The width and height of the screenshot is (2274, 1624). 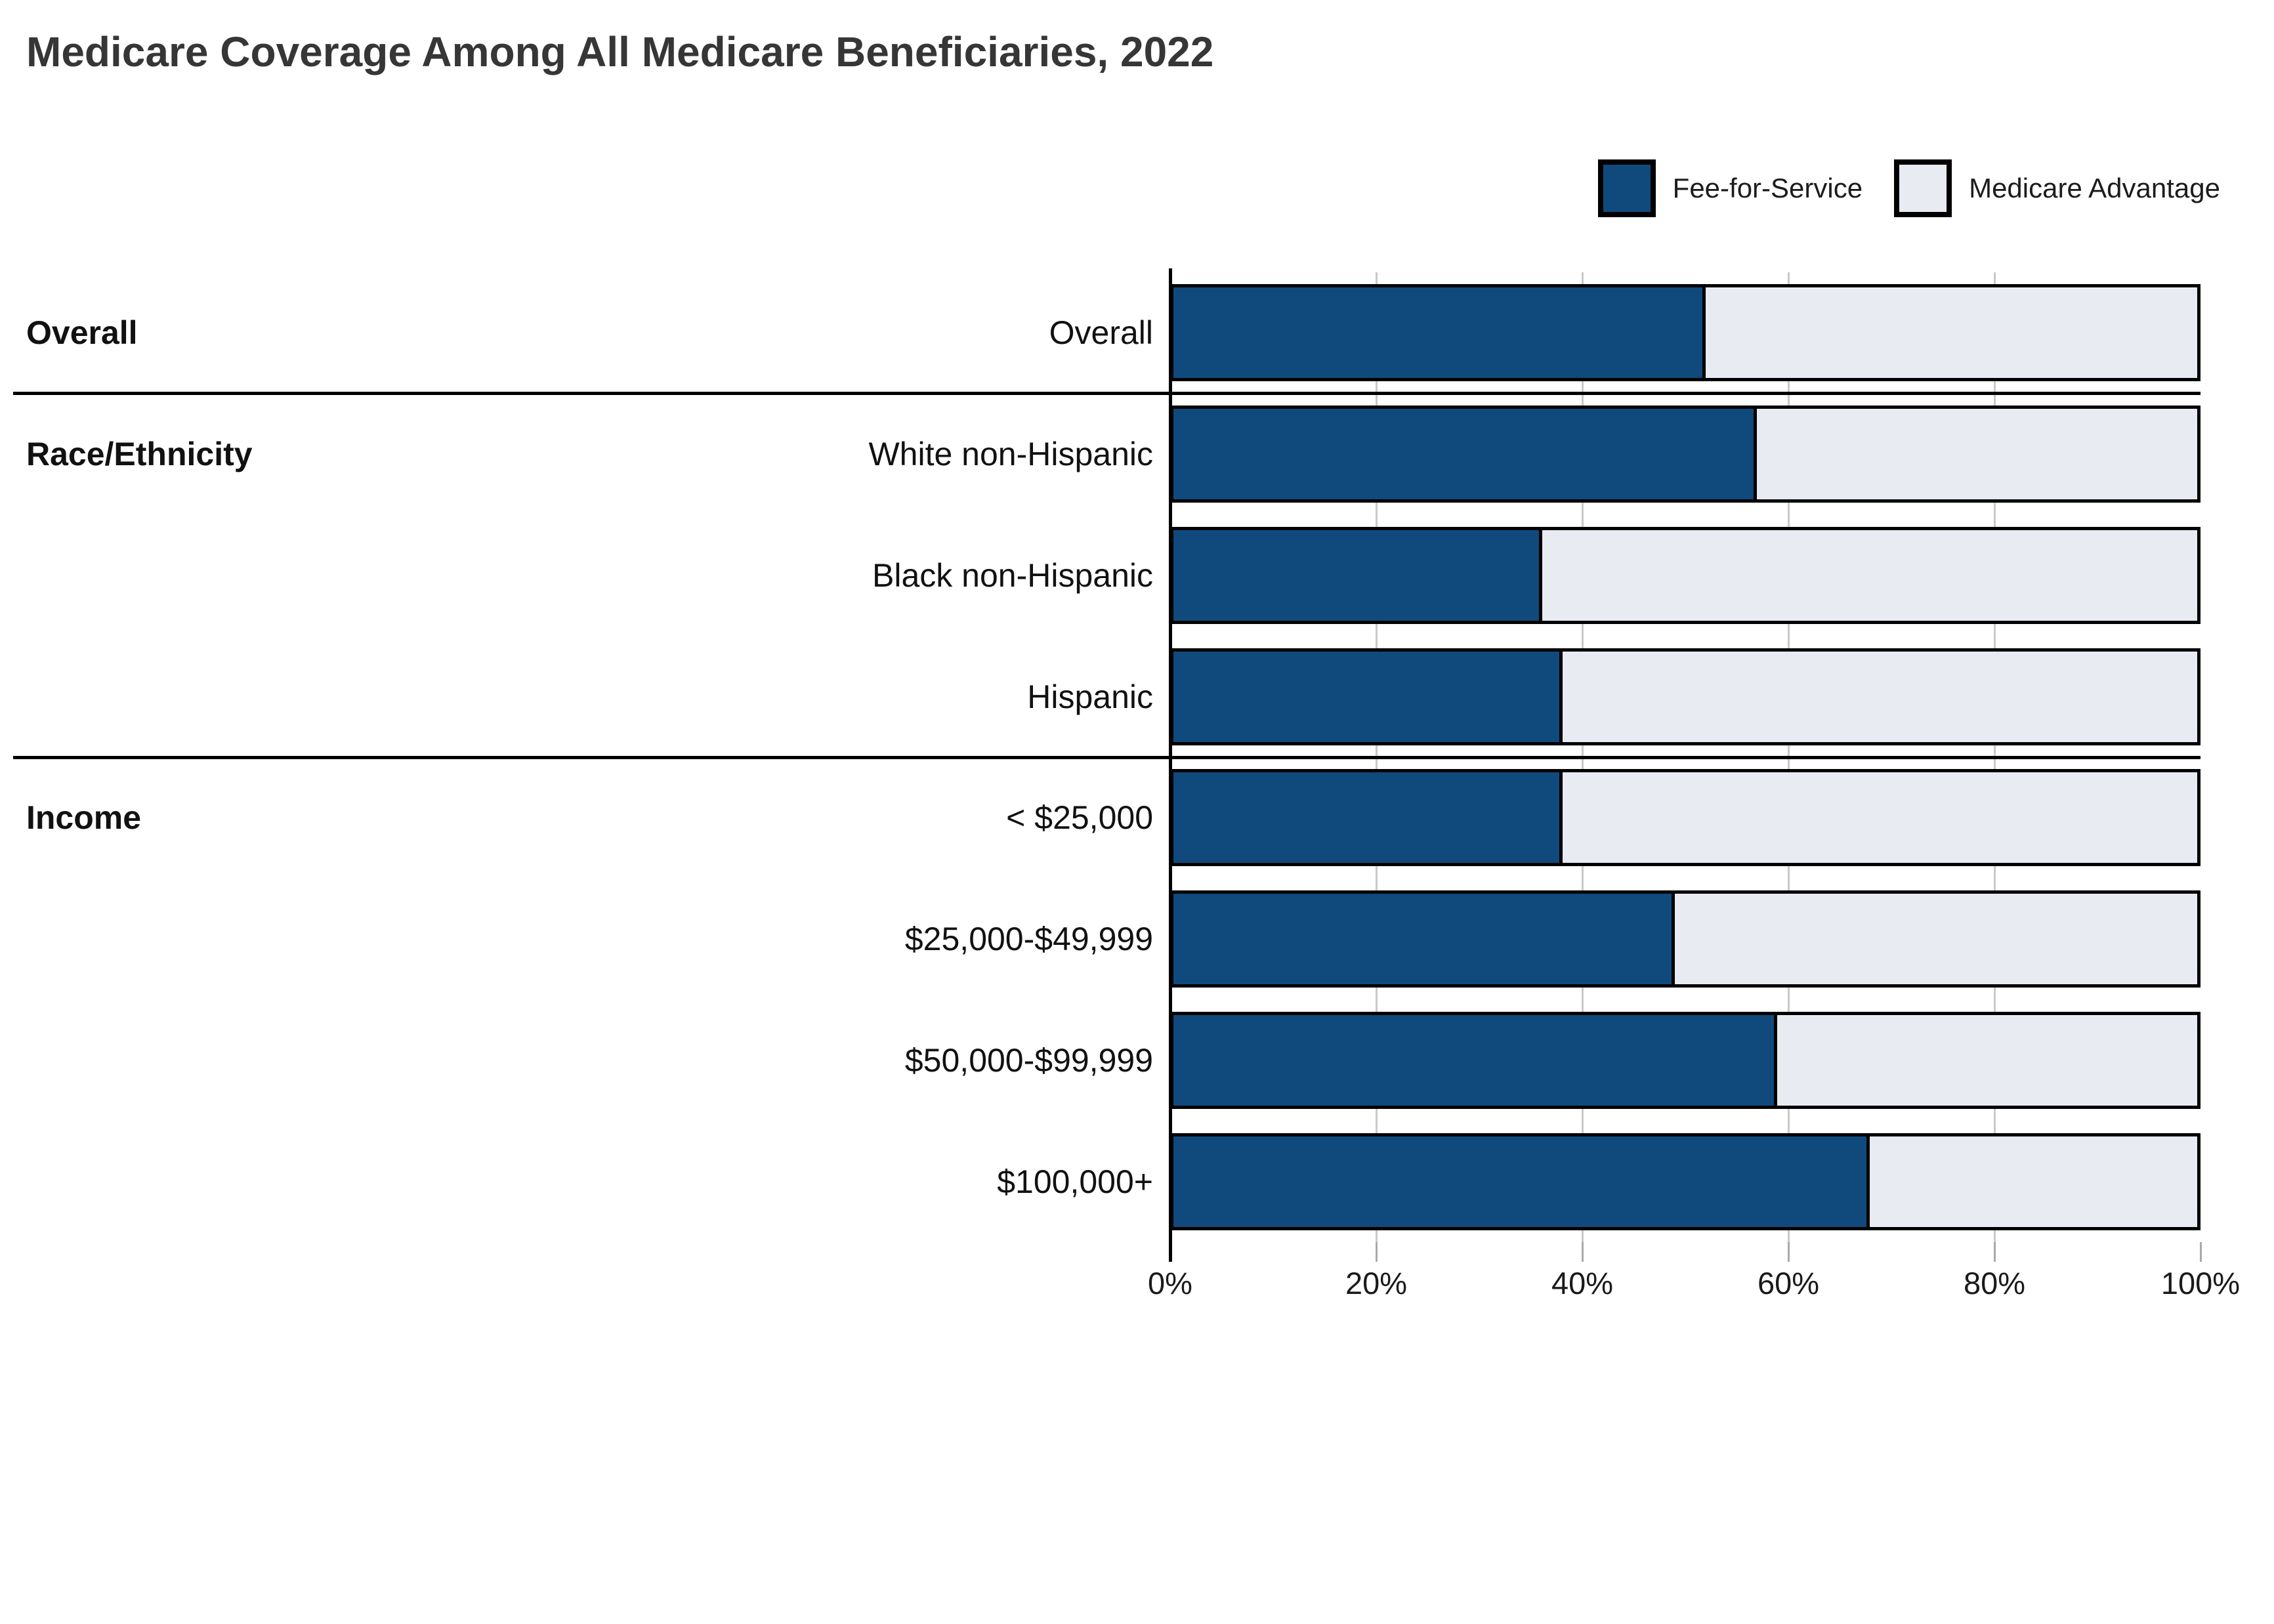 What do you see at coordinates (139, 454) in the screenshot?
I see `group-header-race-ethnicity: Race/Ethnicity` at bounding box center [139, 454].